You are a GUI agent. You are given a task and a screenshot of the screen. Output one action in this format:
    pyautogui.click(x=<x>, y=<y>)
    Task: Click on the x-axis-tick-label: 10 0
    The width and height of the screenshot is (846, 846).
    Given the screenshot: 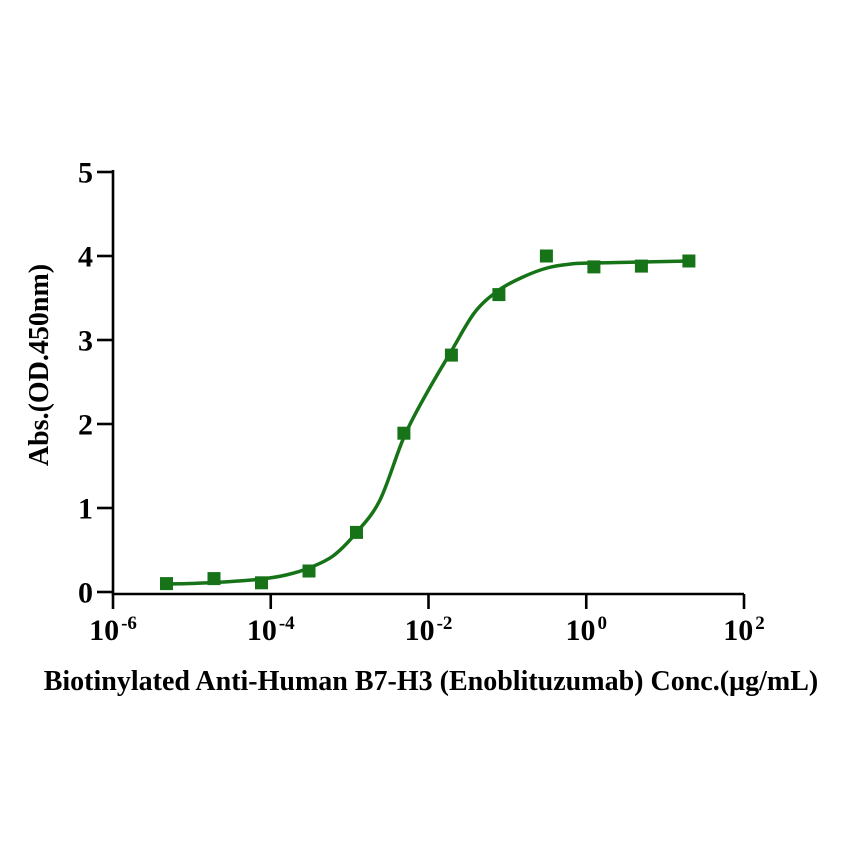 What is the action you would take?
    pyautogui.click(x=587, y=630)
    